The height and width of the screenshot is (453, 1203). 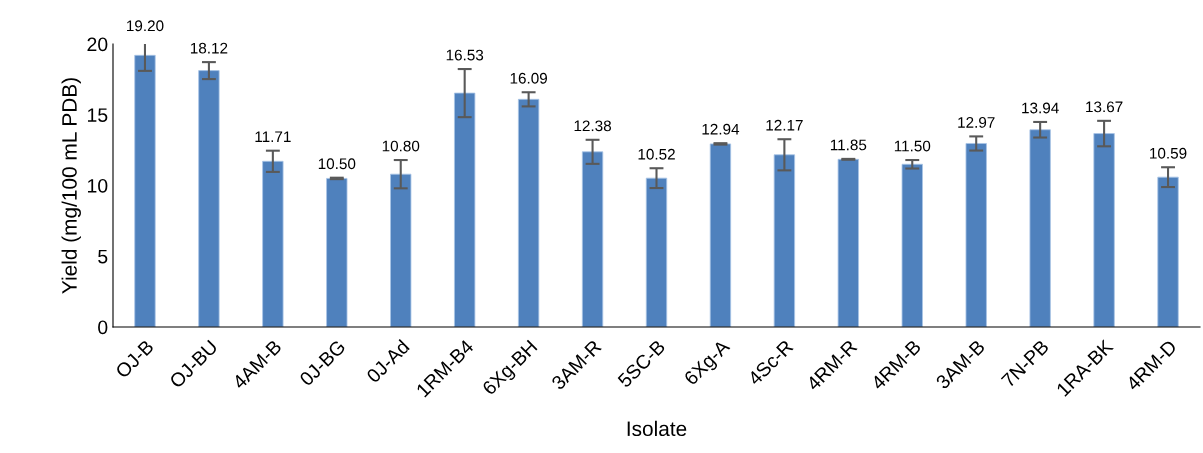 I want to click on y-tick-label: 10, so click(x=98, y=185).